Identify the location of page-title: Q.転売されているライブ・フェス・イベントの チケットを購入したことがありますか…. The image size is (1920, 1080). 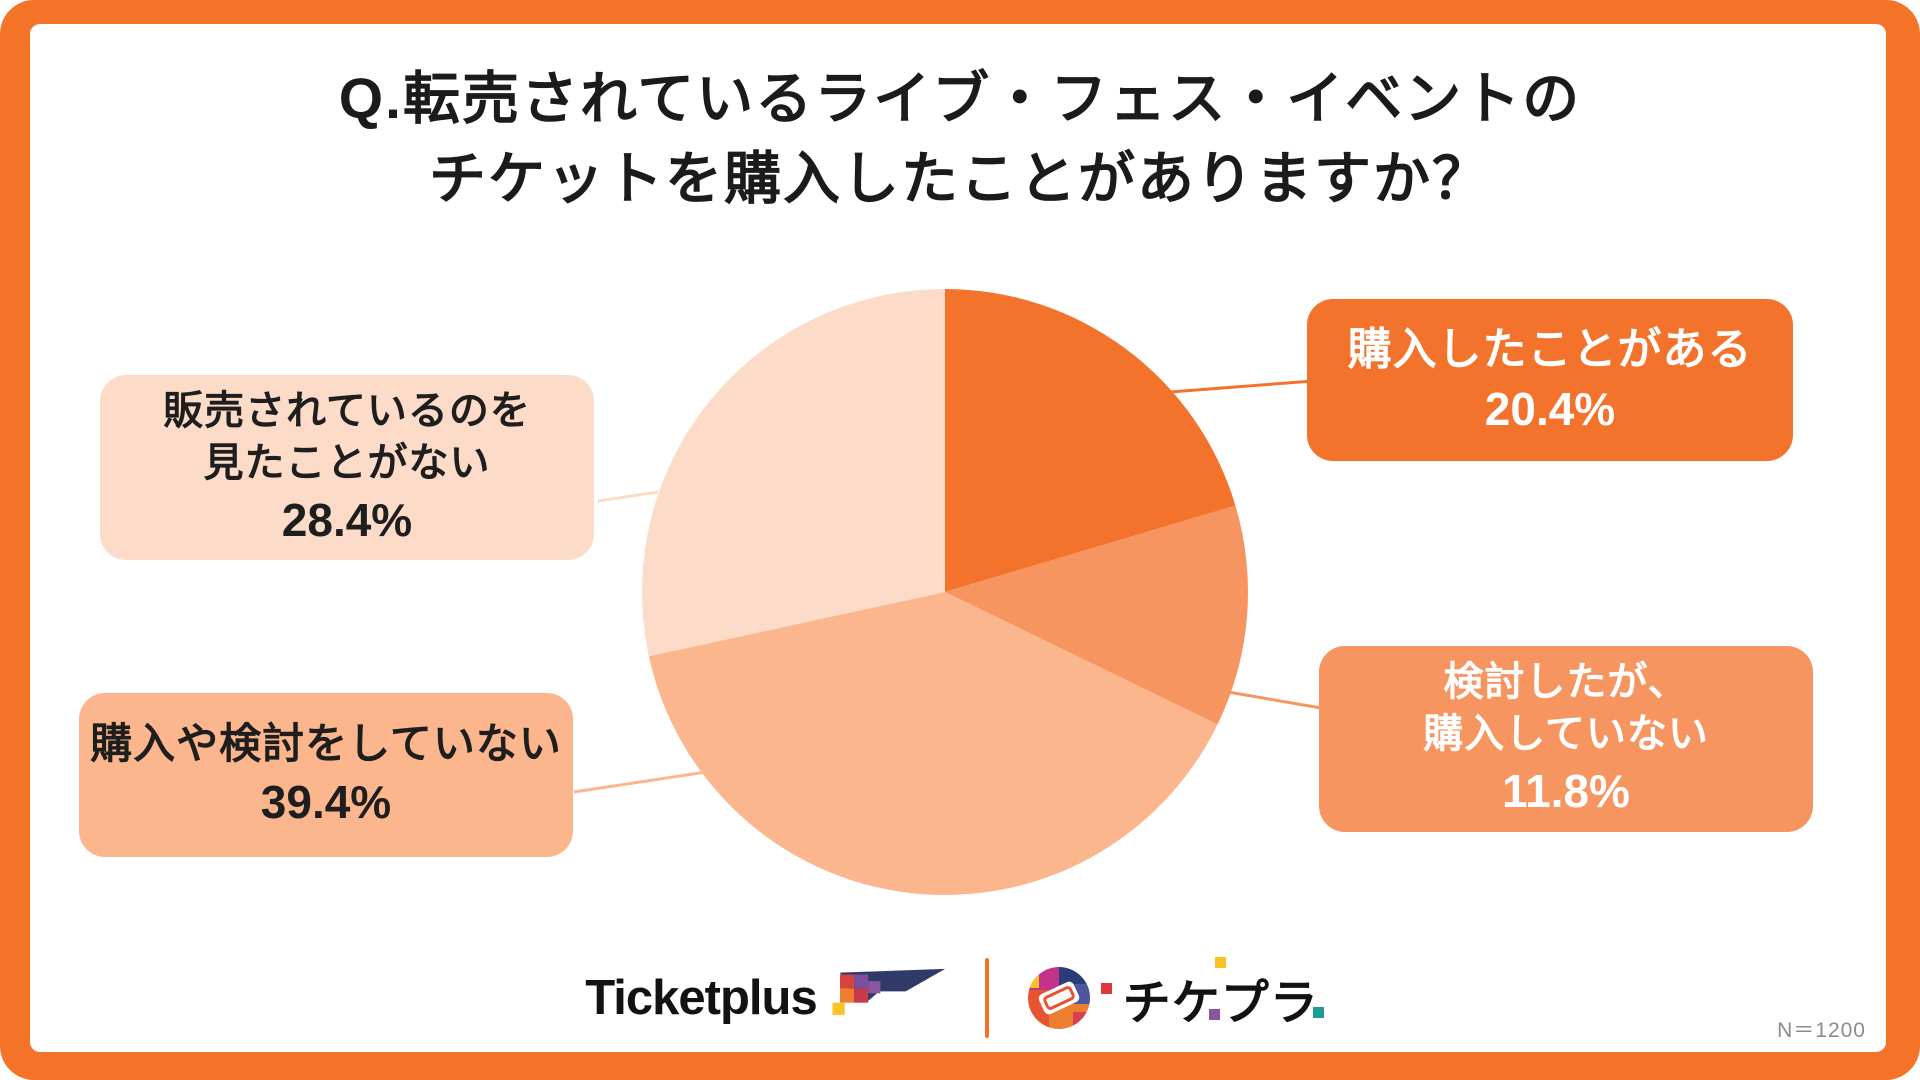
(960, 140).